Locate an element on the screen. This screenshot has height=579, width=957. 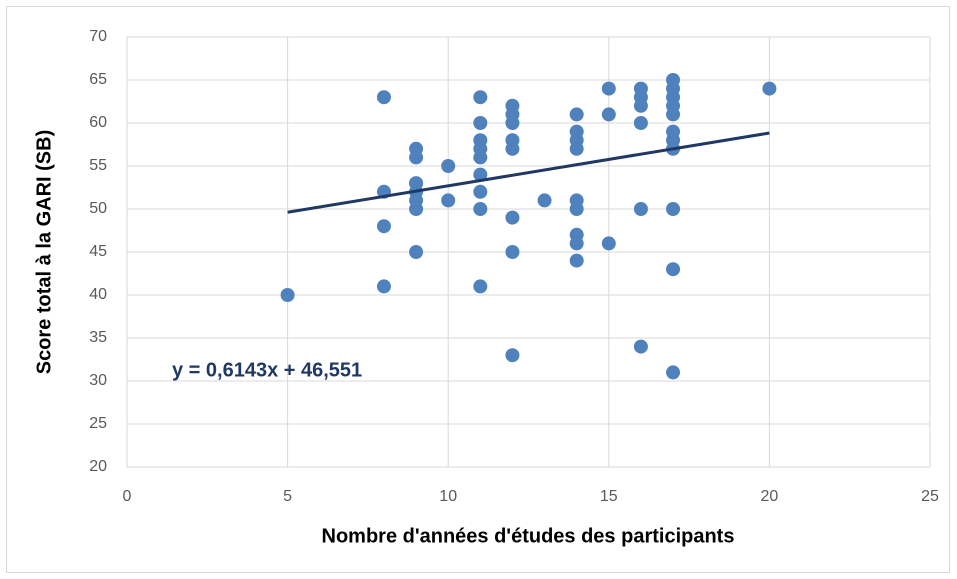
y-tick-label: 35 is located at coordinates (98, 337).